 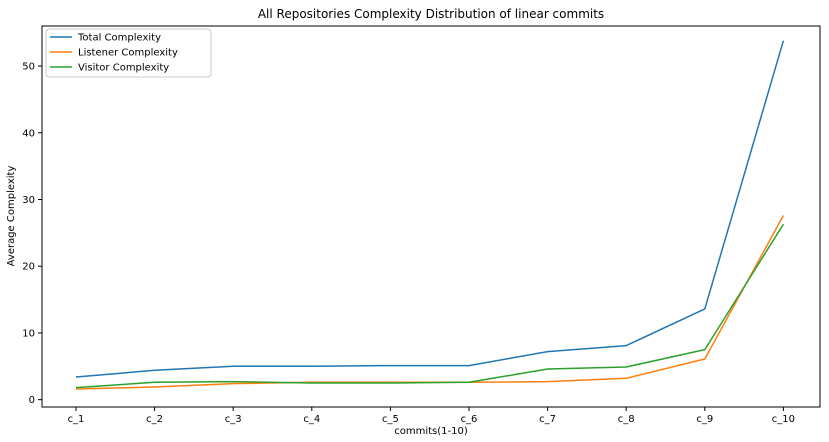 What do you see at coordinates (469, 419) in the screenshot?
I see `x-tick-label: c_6` at bounding box center [469, 419].